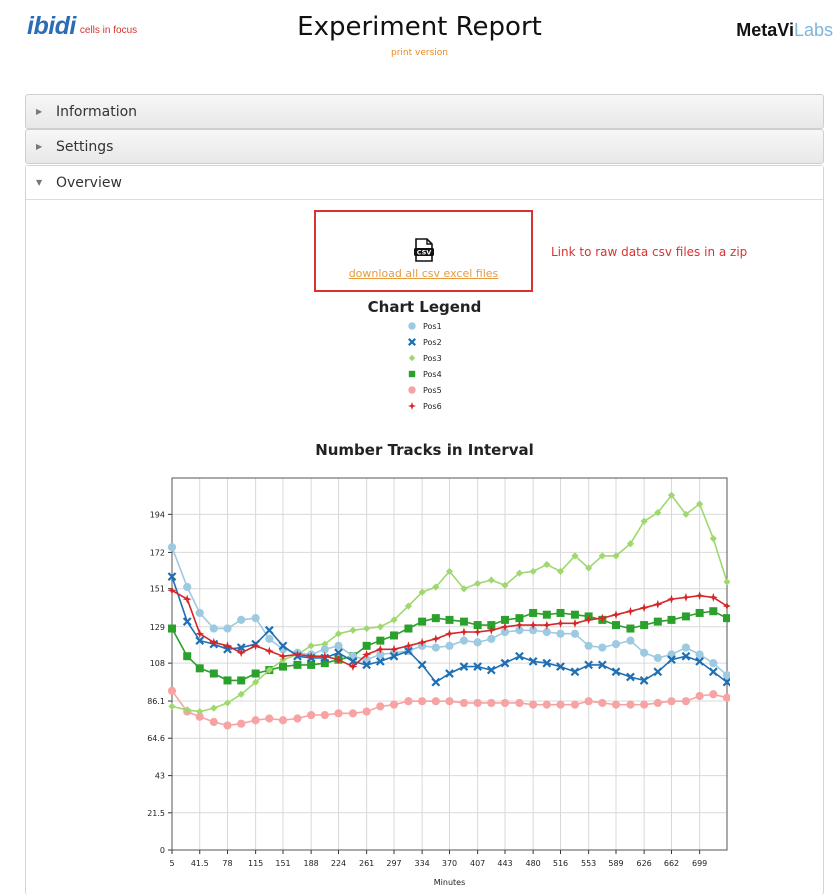 The image size is (839, 895). I want to click on legend-marker-pos2-icon, so click(412, 342).